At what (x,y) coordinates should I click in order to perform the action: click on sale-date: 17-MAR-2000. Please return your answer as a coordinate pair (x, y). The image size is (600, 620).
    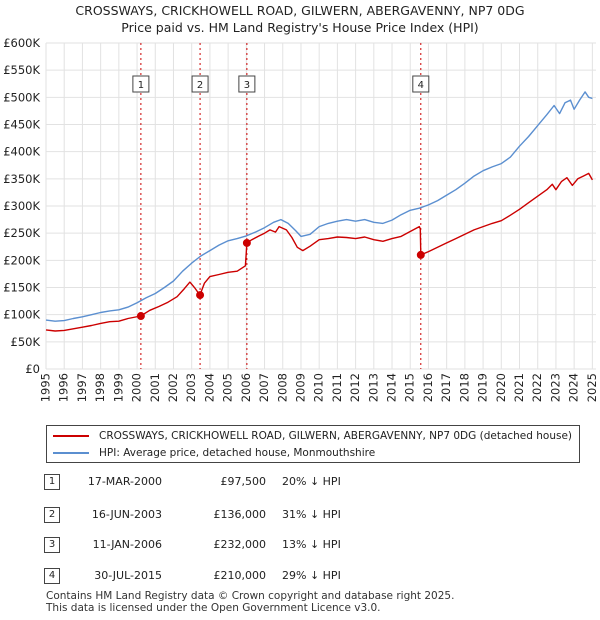
    Looking at the image, I should click on (124, 481).